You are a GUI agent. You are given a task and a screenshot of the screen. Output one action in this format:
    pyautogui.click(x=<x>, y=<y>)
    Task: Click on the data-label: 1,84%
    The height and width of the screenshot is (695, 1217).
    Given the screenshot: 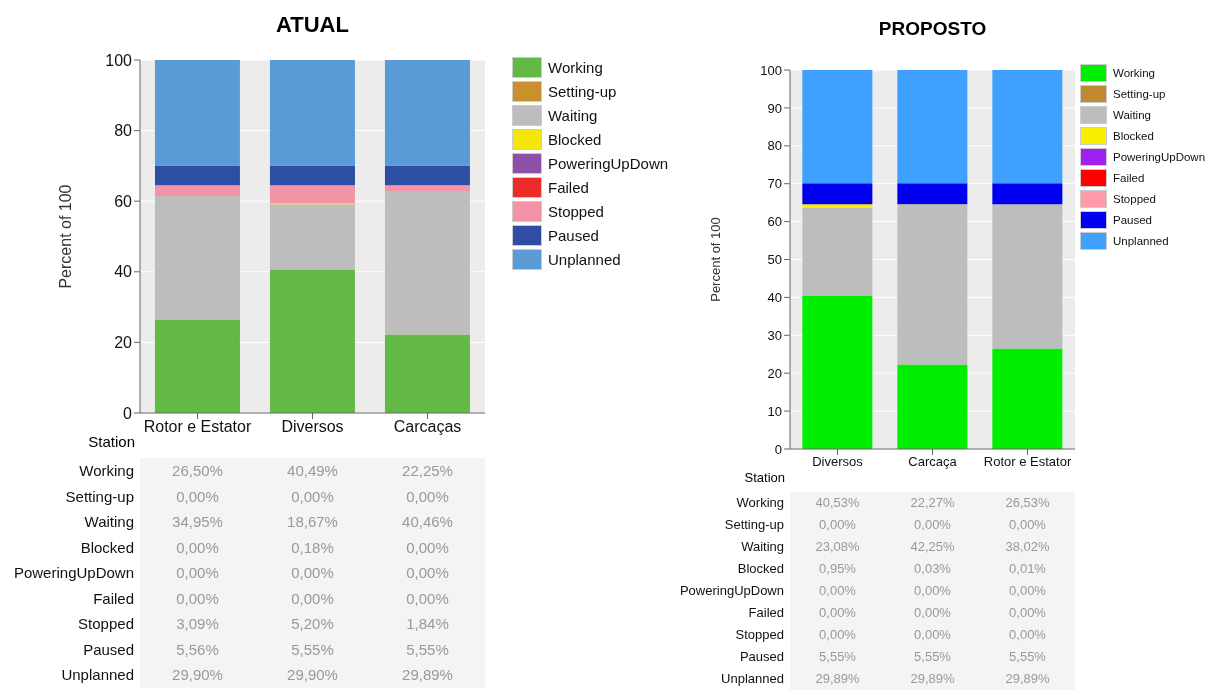 What is the action you would take?
    pyautogui.click(x=427, y=624)
    